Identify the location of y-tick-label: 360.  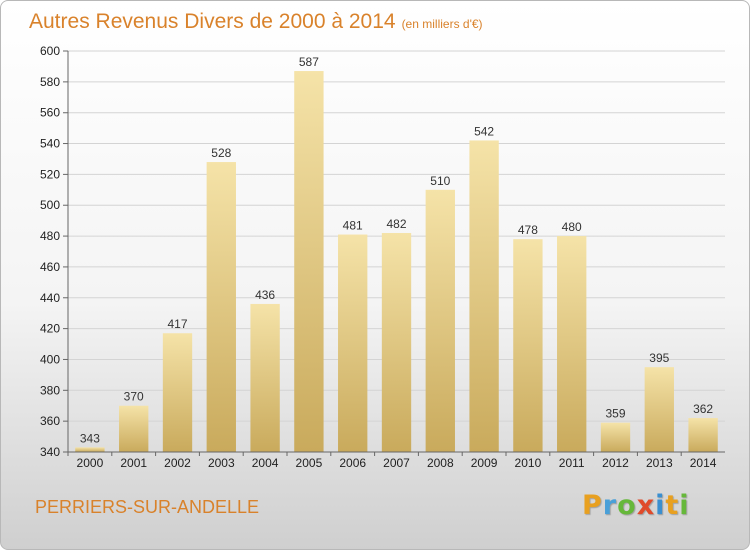
(50, 421).